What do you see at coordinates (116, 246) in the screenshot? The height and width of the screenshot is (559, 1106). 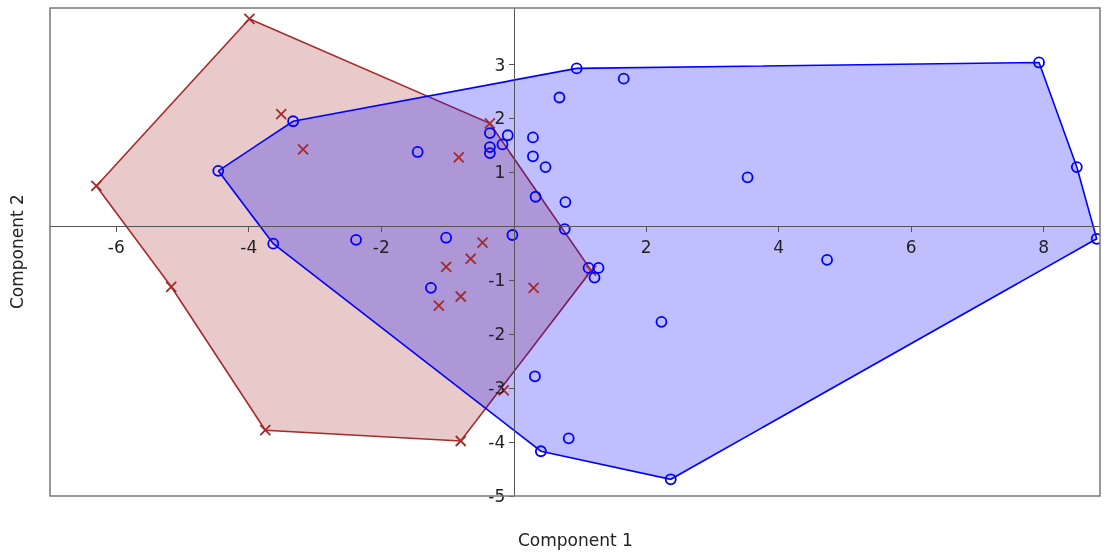 I see `x-tick-label: -6` at bounding box center [116, 246].